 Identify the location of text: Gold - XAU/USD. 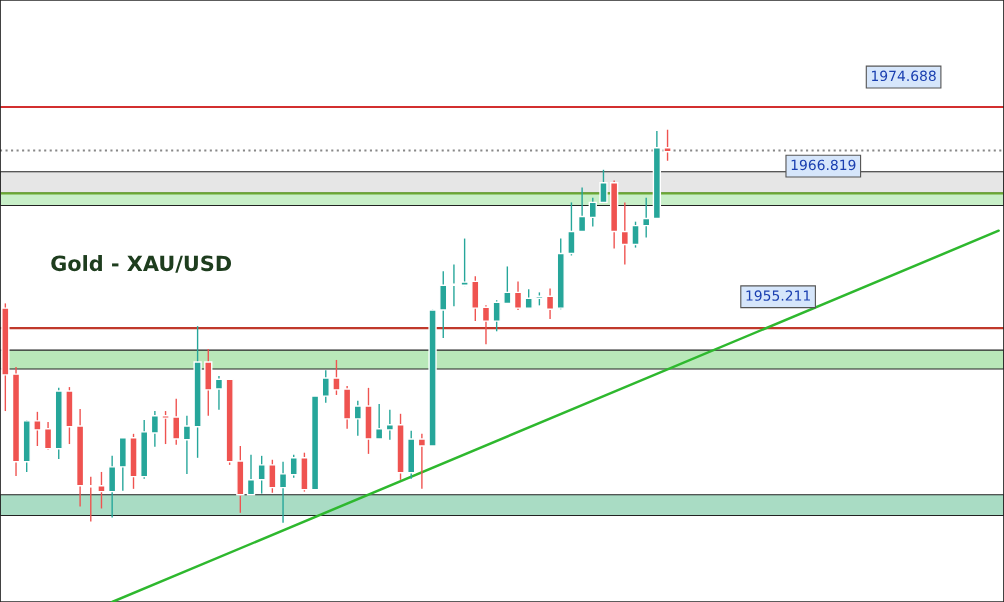
(141, 264).